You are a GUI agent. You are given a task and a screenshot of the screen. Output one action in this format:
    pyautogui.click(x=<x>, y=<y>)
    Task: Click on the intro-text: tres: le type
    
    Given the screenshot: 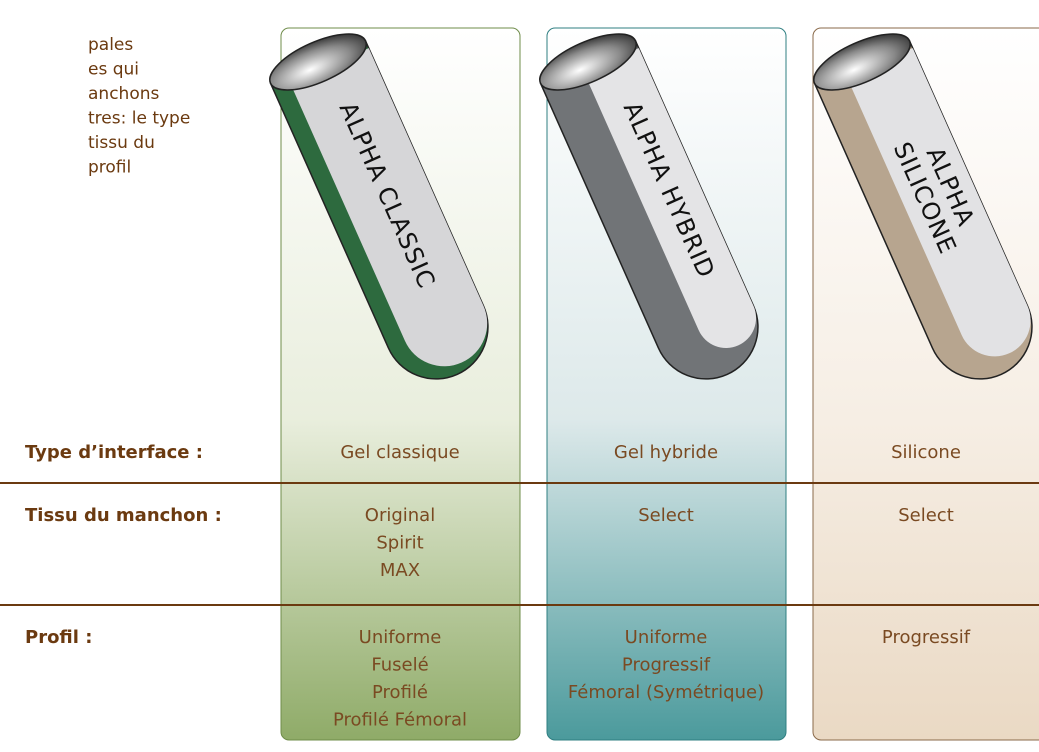 What is the action you would take?
    pyautogui.click(x=139, y=119)
    